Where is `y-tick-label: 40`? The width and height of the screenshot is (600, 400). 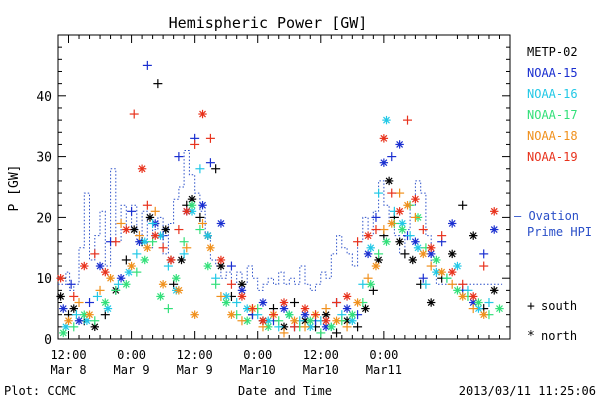
y-tick-label: 40 is located at coordinates (44, 97).